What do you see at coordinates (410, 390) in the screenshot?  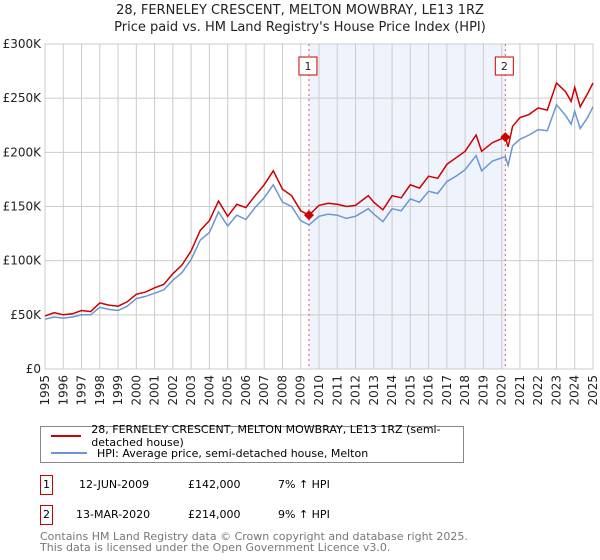 I see `x-tick-label: 2015` at bounding box center [410, 390].